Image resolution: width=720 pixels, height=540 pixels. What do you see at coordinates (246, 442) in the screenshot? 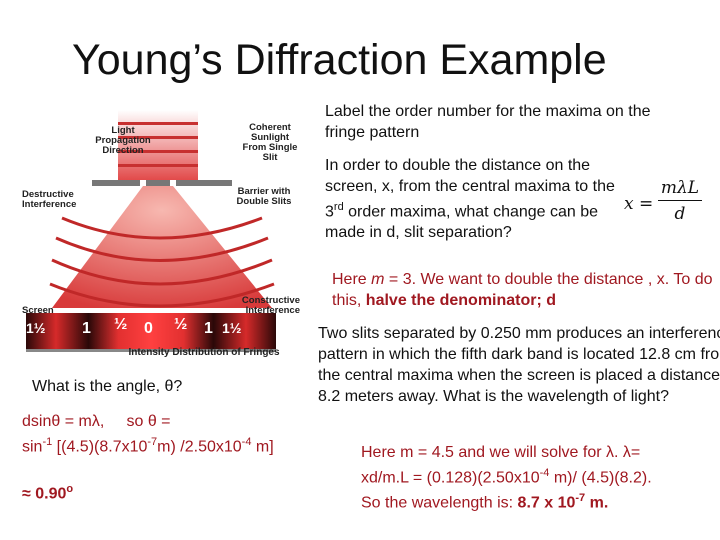
I see `angle-working-exp-2: -4` at bounding box center [246, 442].